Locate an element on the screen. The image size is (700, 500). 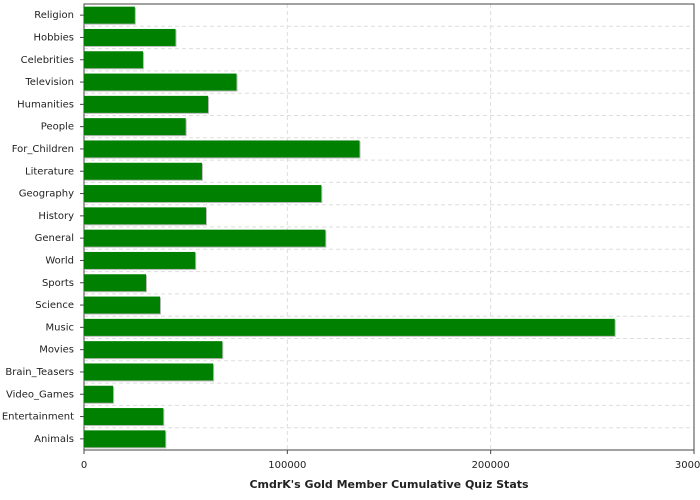
x-tick-label: 100000 is located at coordinates (287, 465).